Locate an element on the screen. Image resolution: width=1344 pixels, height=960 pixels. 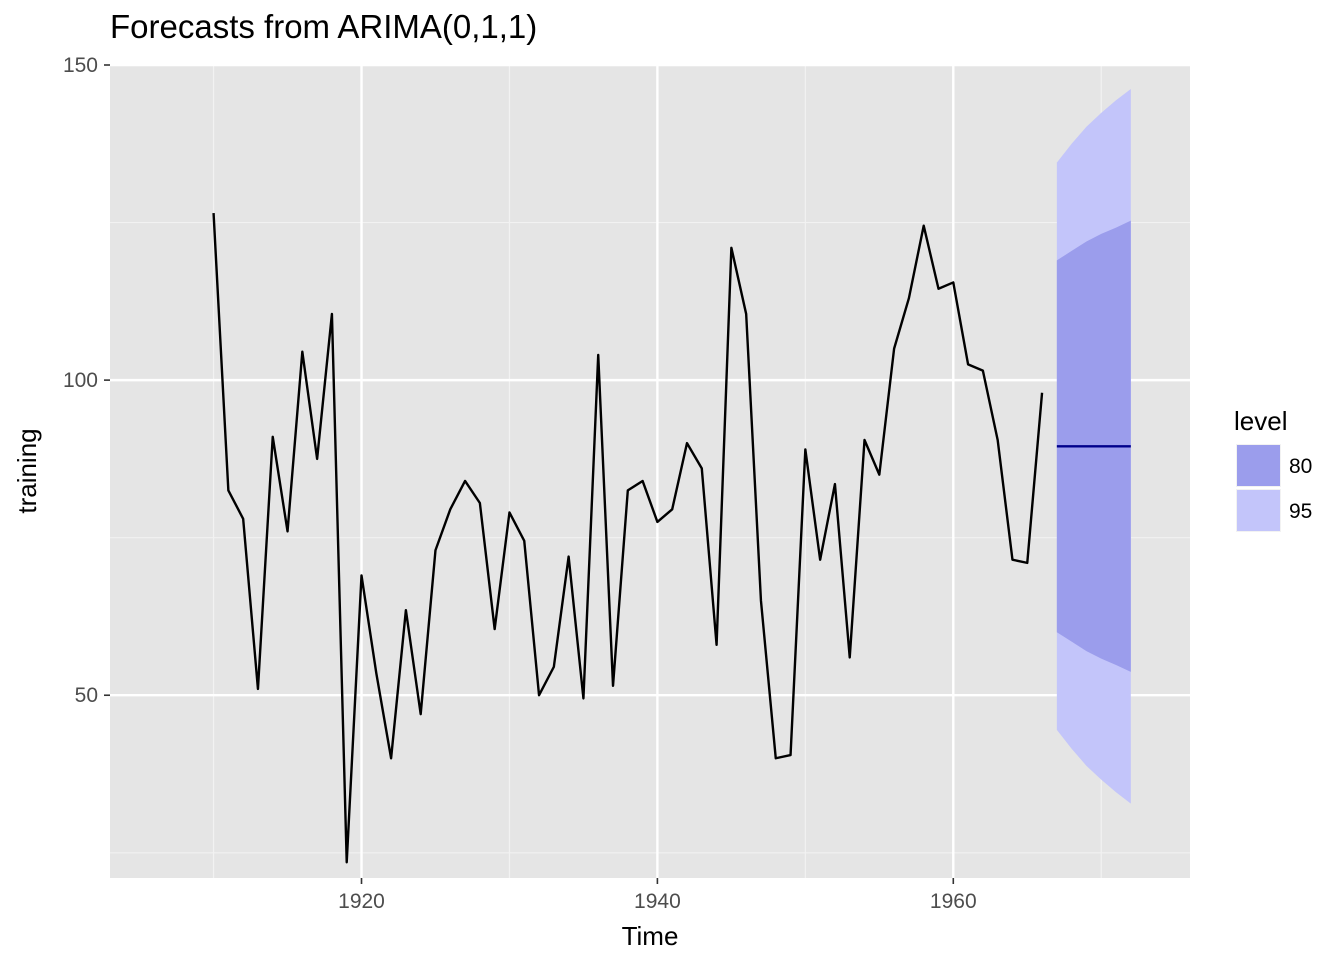
y-tick-label: 100 is located at coordinates (80, 380).